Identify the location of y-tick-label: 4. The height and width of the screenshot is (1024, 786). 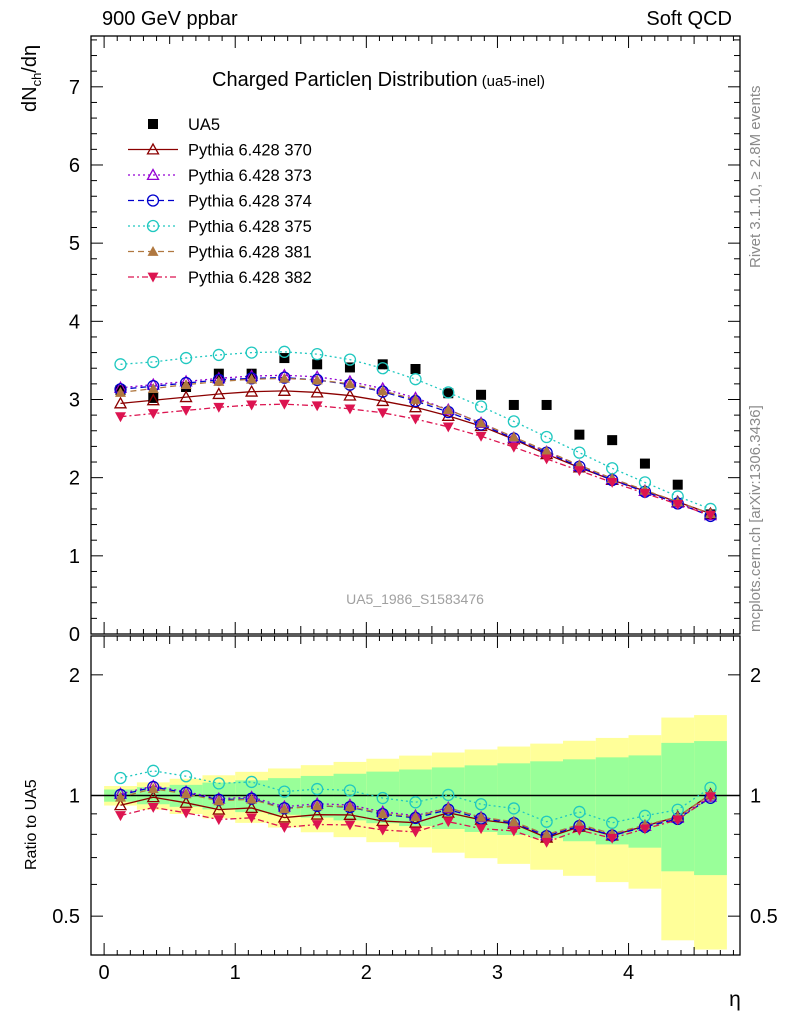
(74, 322).